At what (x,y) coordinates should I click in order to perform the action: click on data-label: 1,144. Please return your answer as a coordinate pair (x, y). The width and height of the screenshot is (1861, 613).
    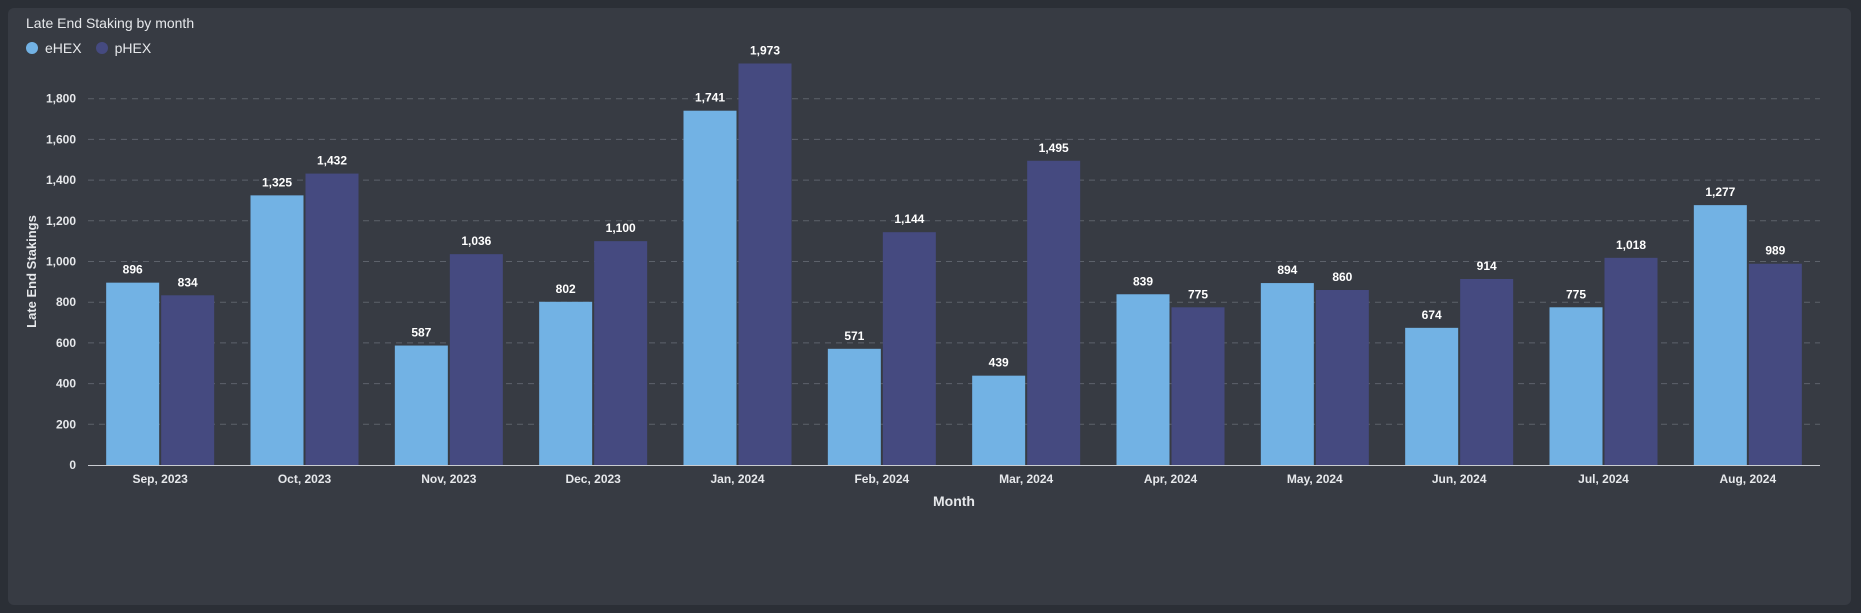
    Looking at the image, I should click on (909, 219).